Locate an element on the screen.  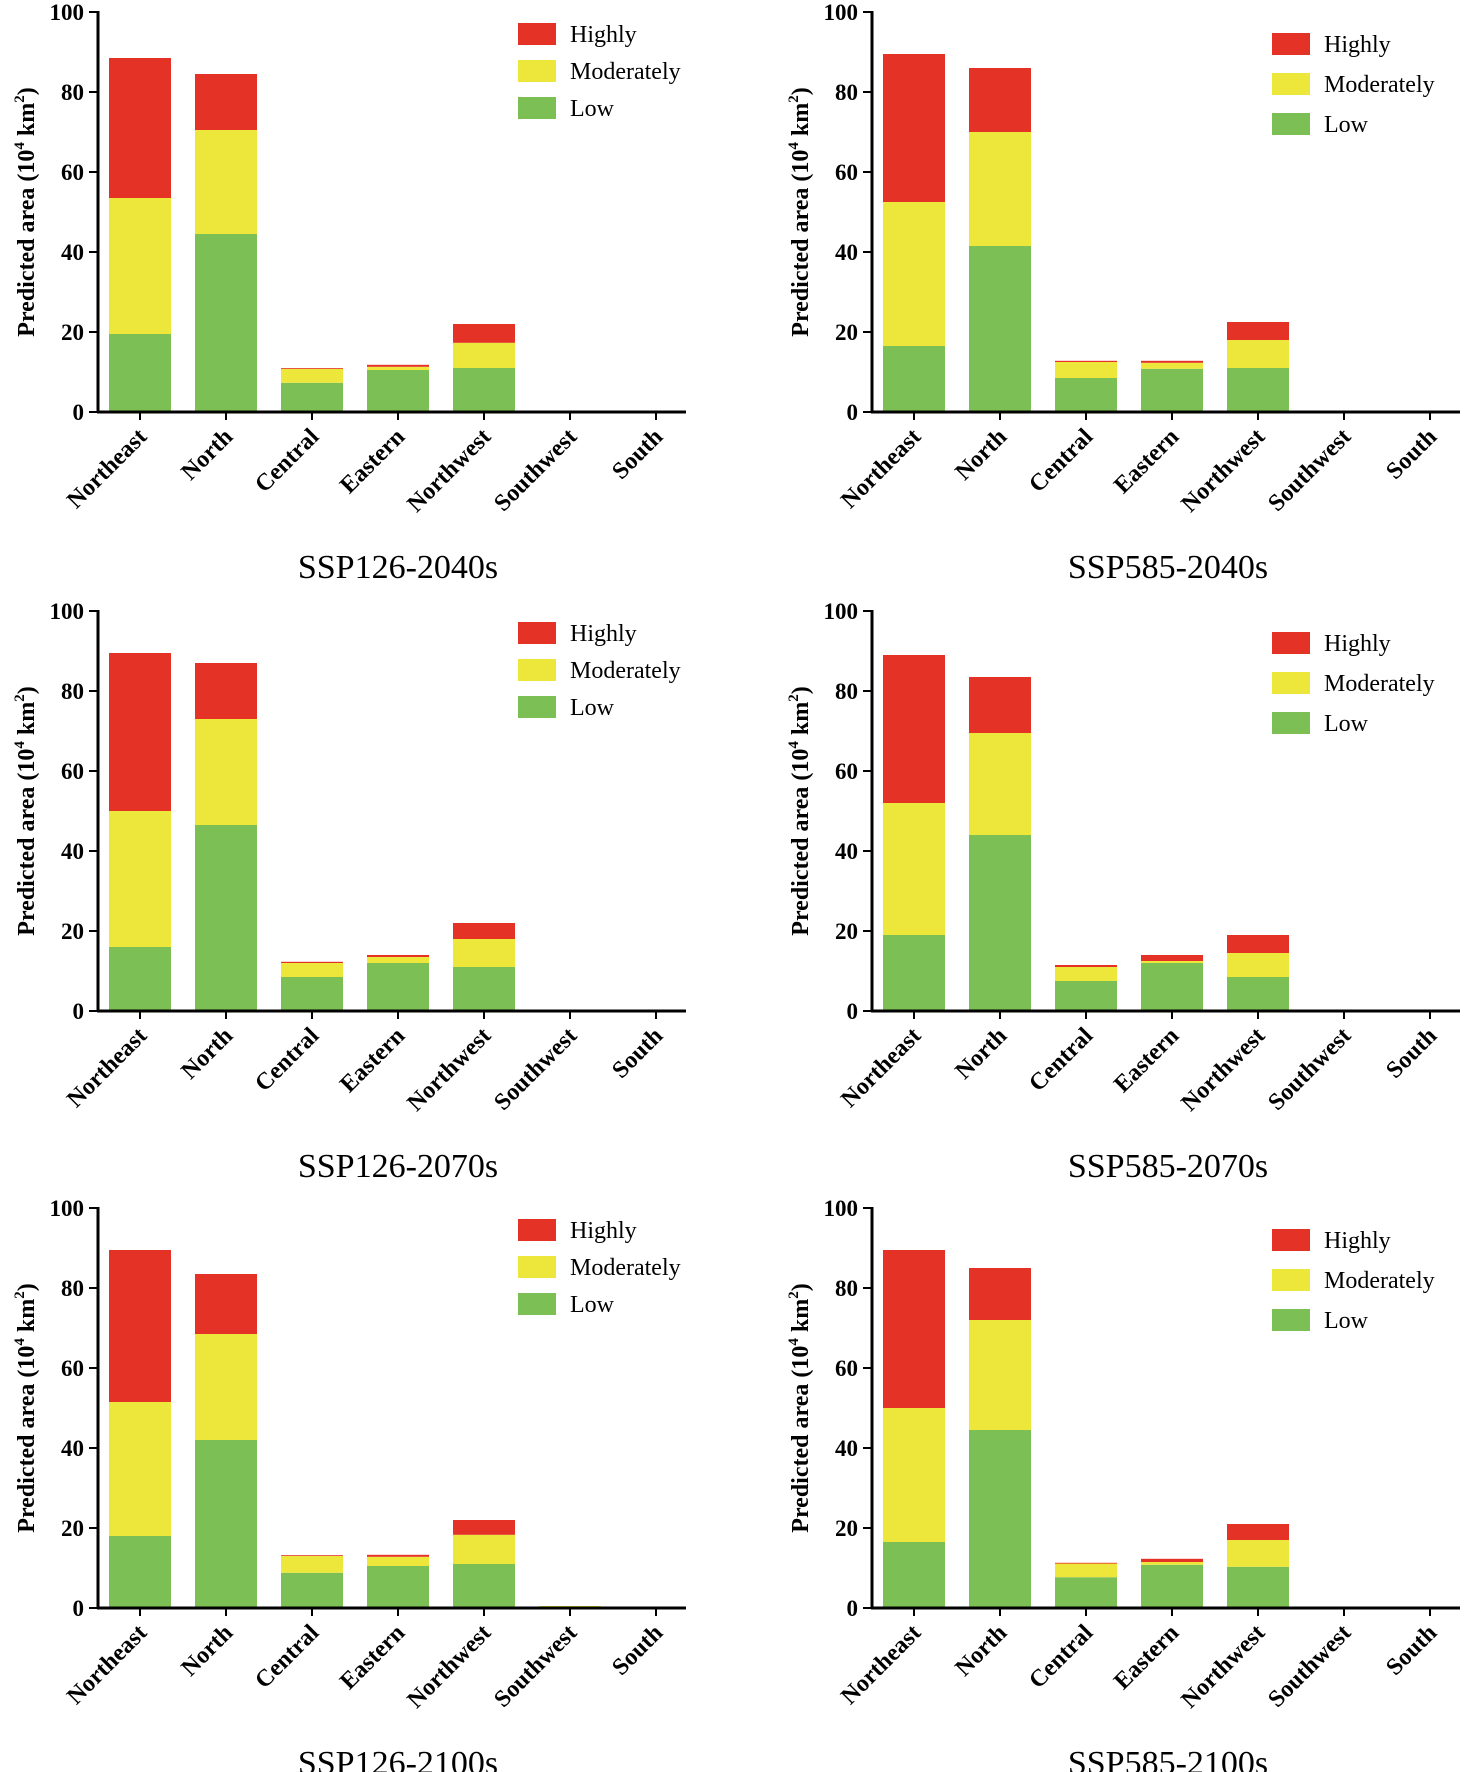
legend-label-low: Low is located at coordinates (1346, 724).